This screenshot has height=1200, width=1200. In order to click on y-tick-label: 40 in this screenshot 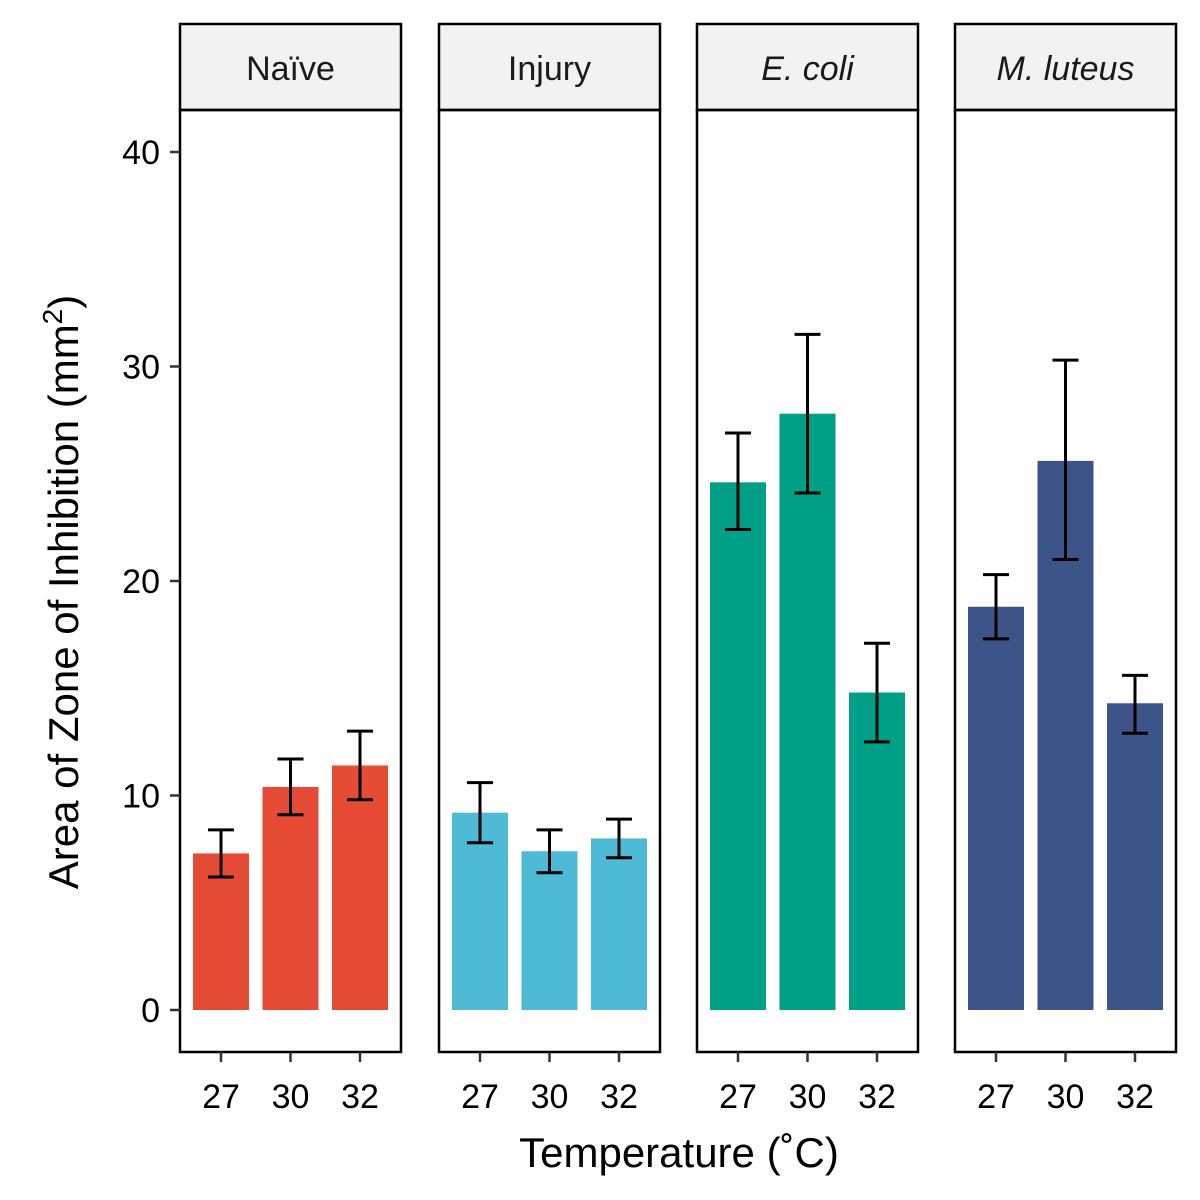, I will do `click(141, 153)`.